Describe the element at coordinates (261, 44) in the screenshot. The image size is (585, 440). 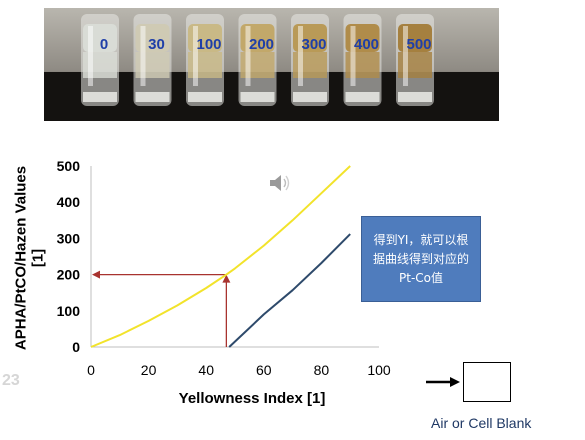
I see `vial-label: 200` at that location.